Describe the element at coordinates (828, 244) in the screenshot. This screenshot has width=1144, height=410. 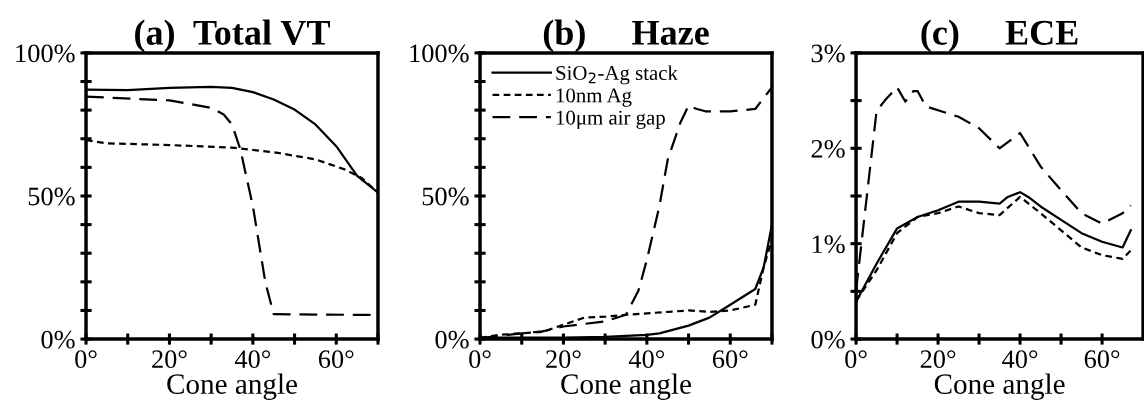
I see `y-tick-label: 1%` at that location.